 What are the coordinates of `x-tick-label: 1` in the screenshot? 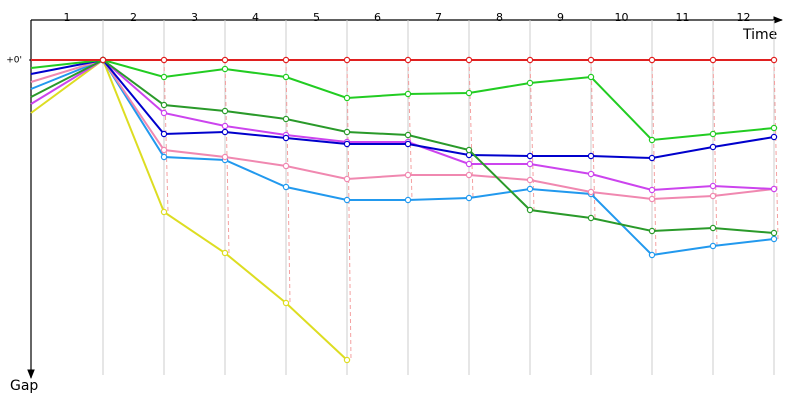 It's located at (67, 17).